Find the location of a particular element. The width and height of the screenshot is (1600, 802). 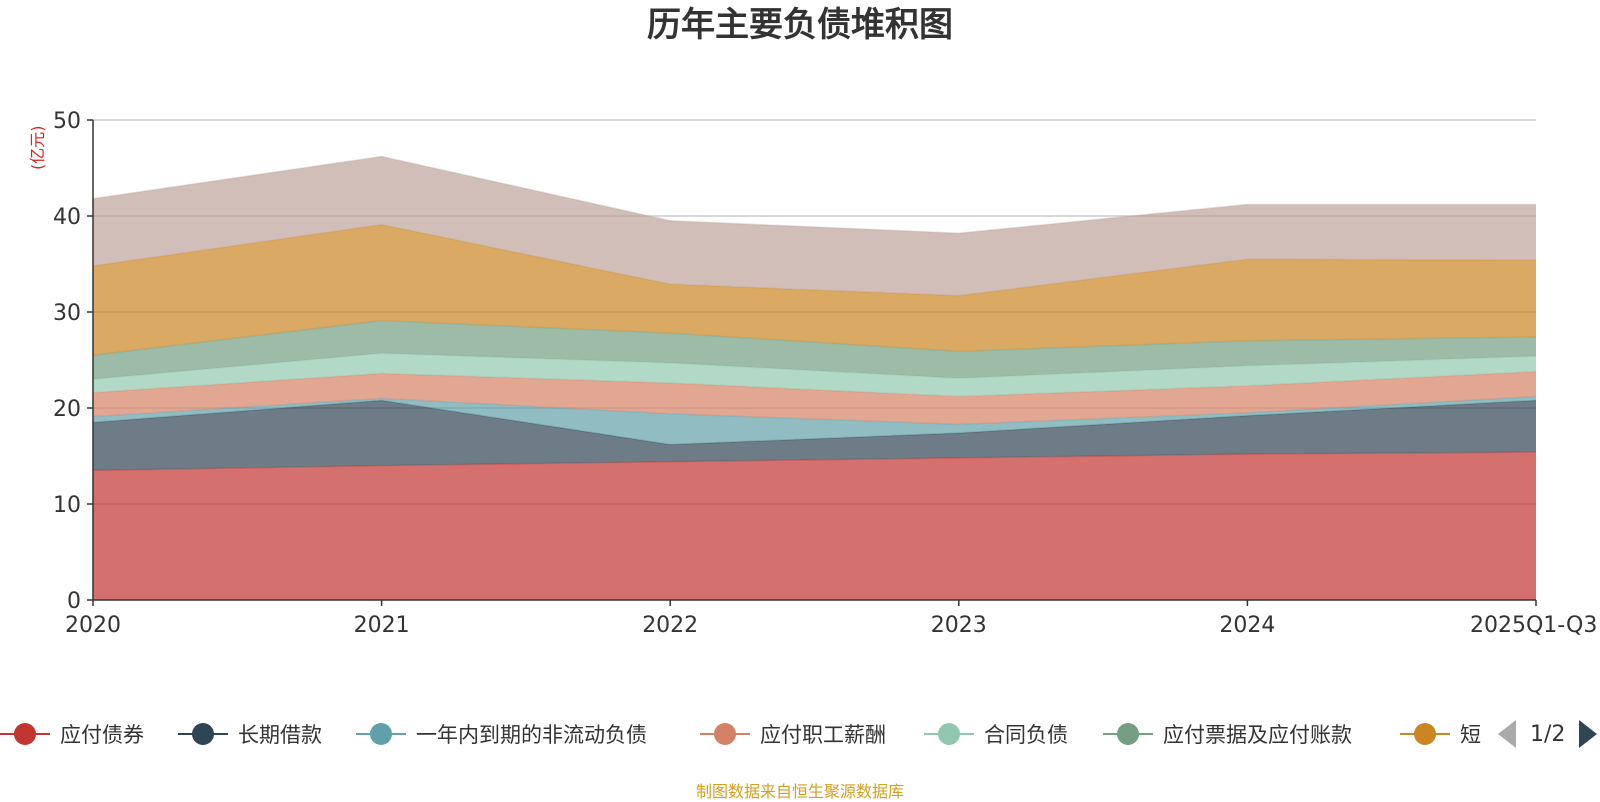

legend-item-合同负债: 合同负债 is located at coordinates (996, 734).